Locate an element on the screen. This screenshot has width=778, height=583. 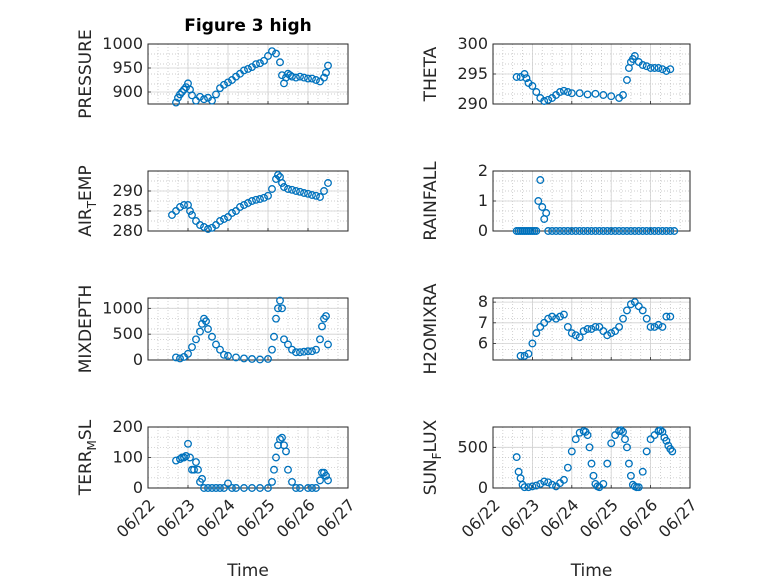
y-axis-label-main: AIR is located at coordinates (86, 222).